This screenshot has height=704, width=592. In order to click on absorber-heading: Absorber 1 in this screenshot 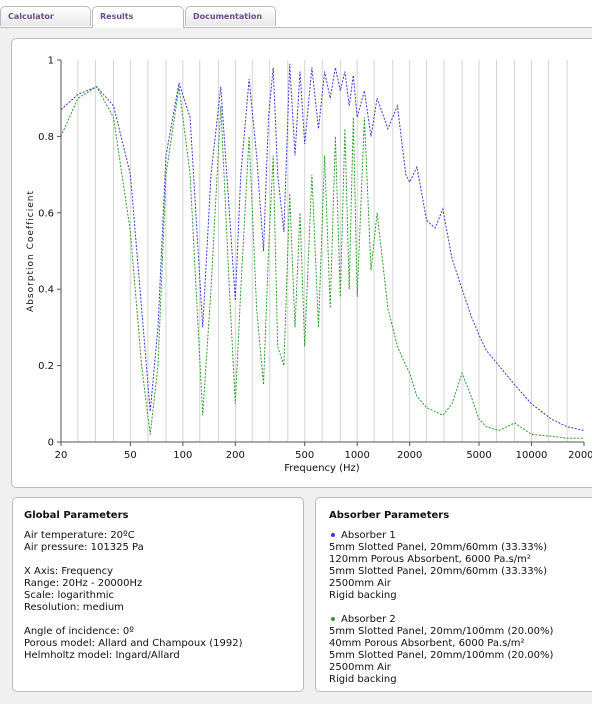, I will do `click(441, 536)`.